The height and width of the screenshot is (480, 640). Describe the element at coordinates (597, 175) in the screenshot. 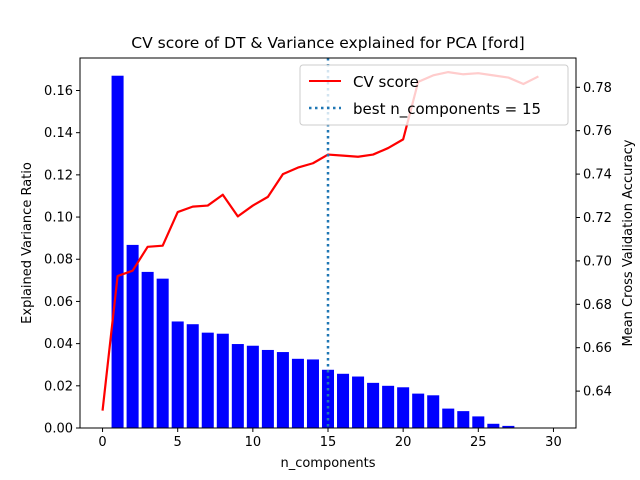

I see `y-right-tick-label: 0.74` at that location.